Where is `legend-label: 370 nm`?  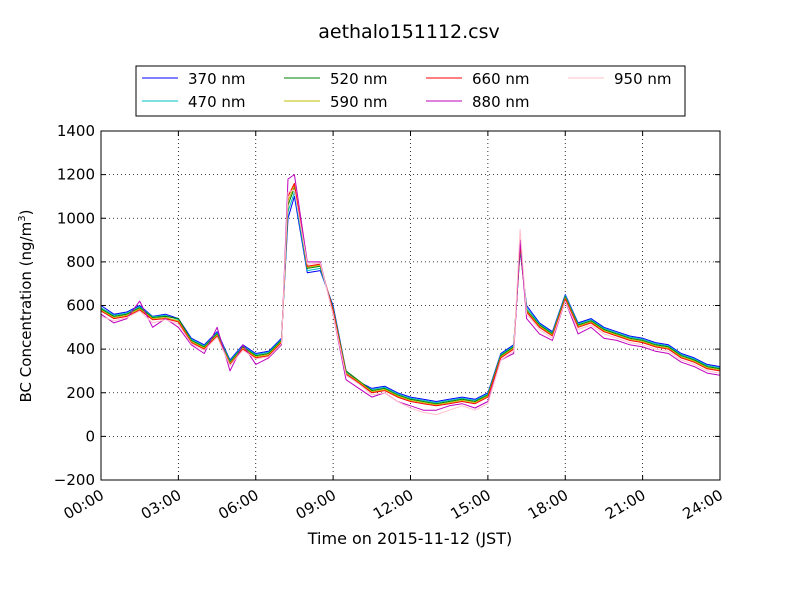 legend-label: 370 nm is located at coordinates (217, 79).